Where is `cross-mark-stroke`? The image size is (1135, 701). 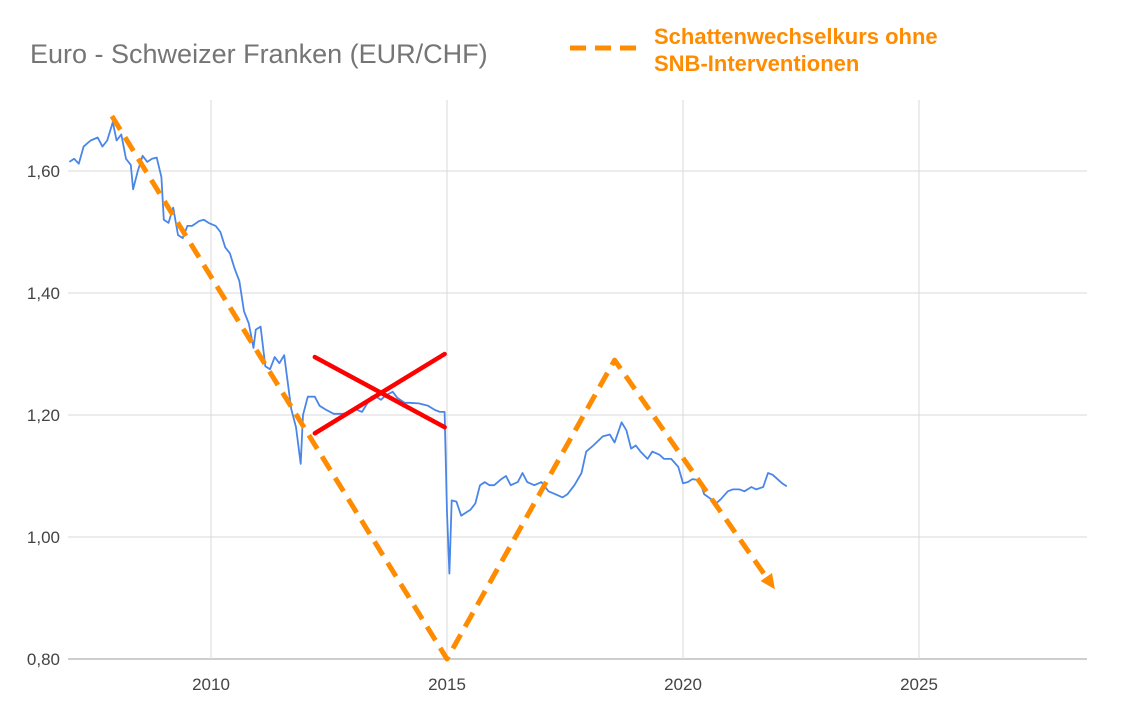 cross-mark-stroke is located at coordinates (379, 393).